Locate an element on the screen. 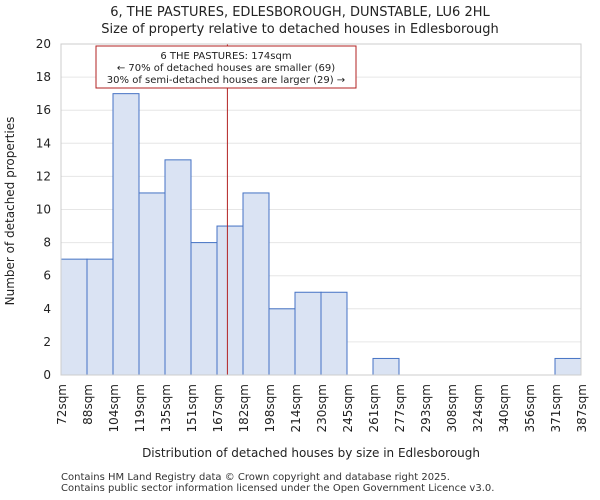  y-tick-label: 0 is located at coordinates (47, 375).